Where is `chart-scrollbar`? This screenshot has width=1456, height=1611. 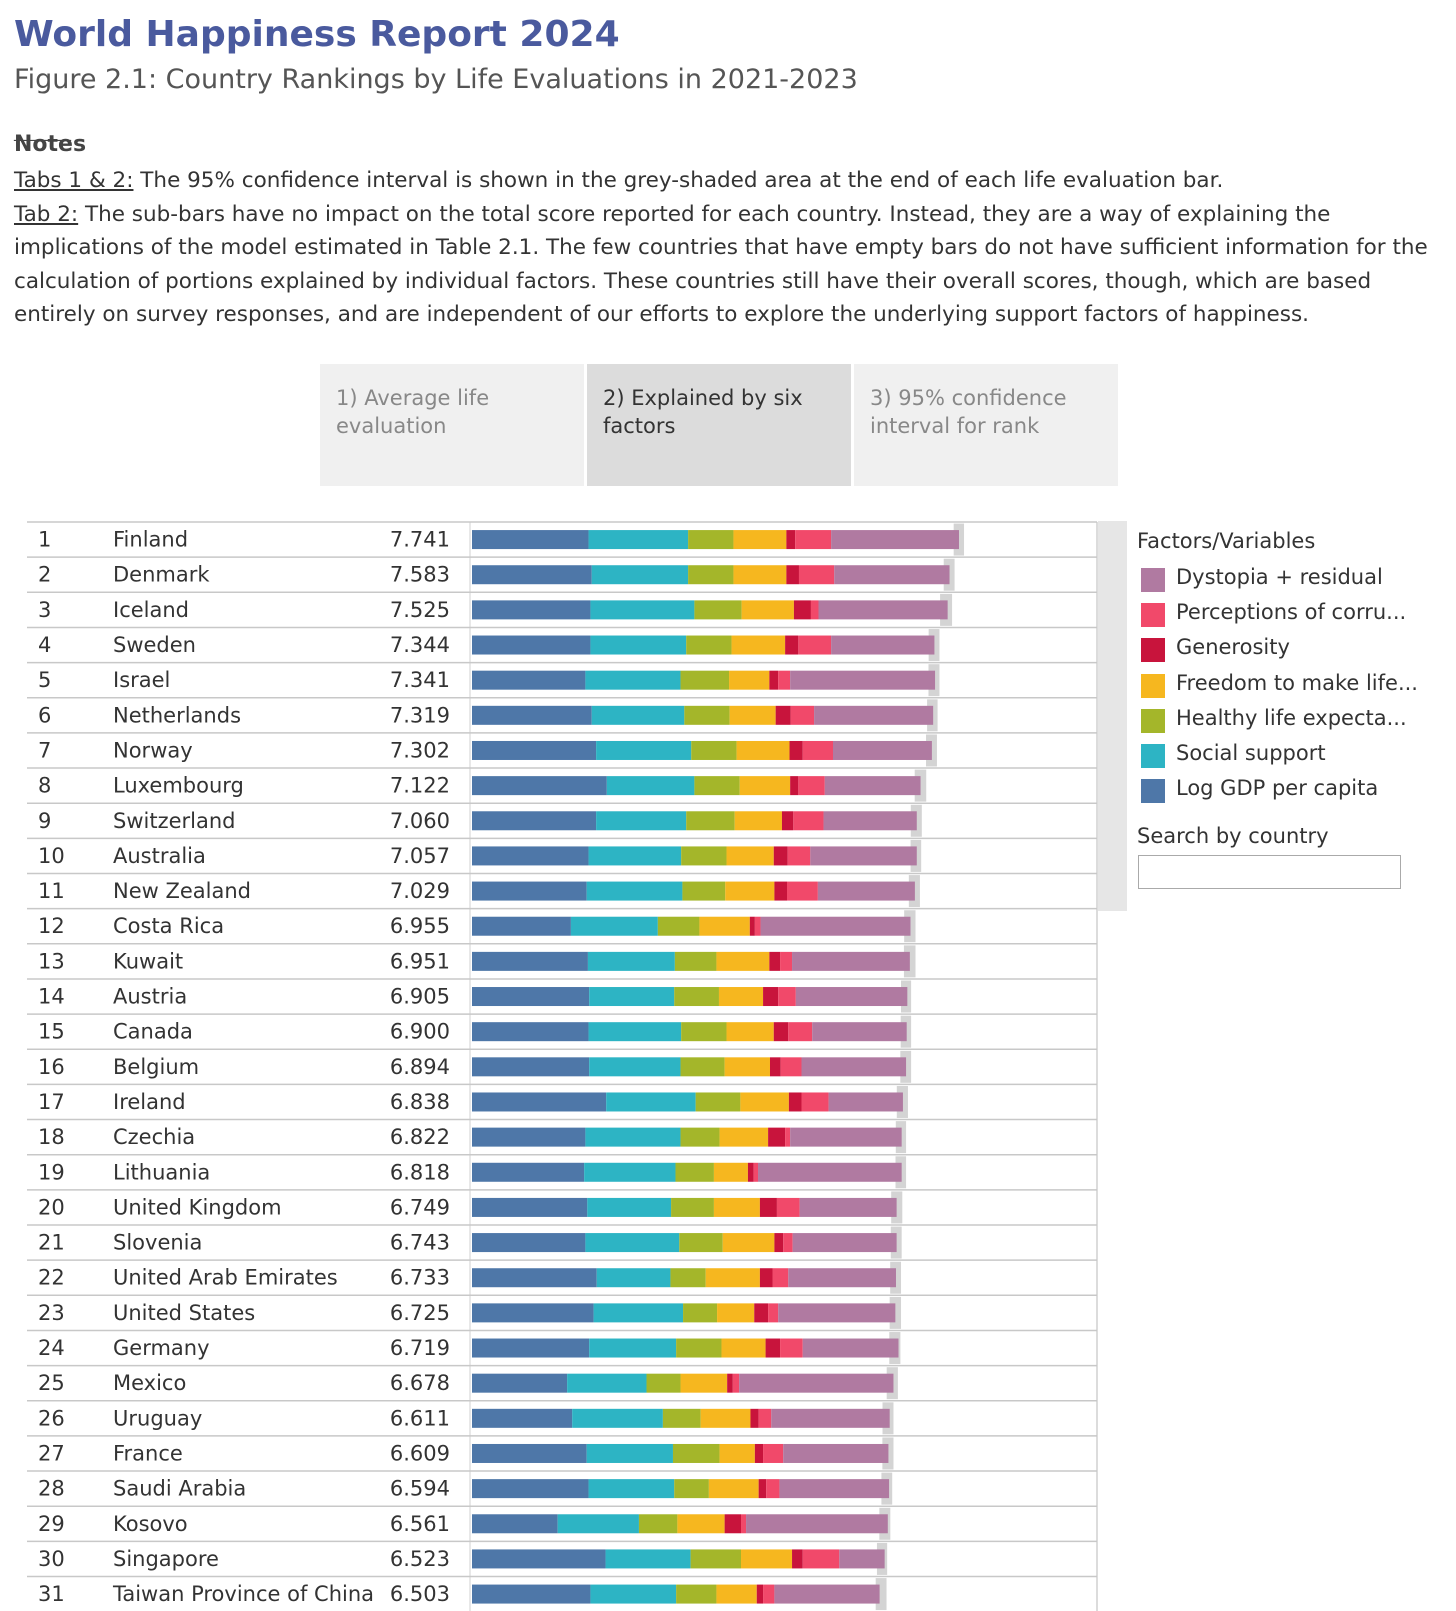 chart-scrollbar is located at coordinates (1112, 716).